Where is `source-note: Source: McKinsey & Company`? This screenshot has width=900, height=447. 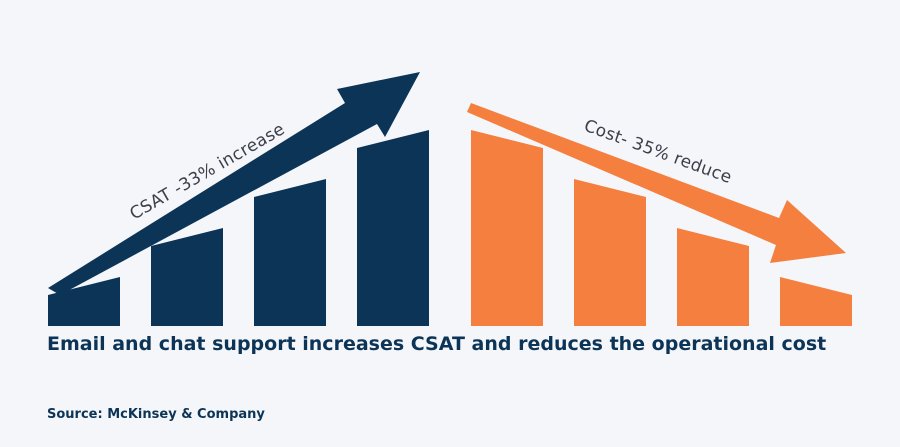 source-note: Source: McKinsey & Company is located at coordinates (156, 414).